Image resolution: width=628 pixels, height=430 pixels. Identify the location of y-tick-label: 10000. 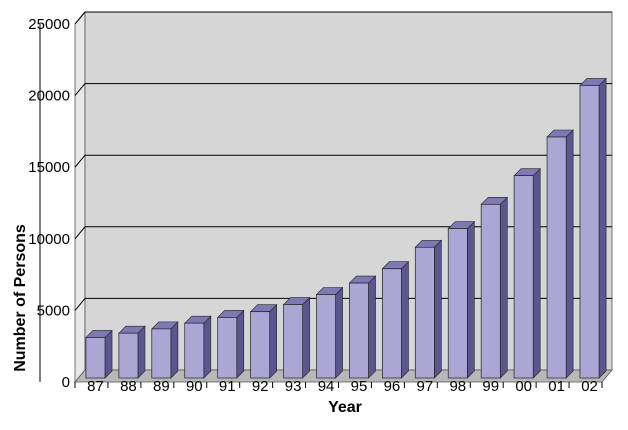
(49, 239).